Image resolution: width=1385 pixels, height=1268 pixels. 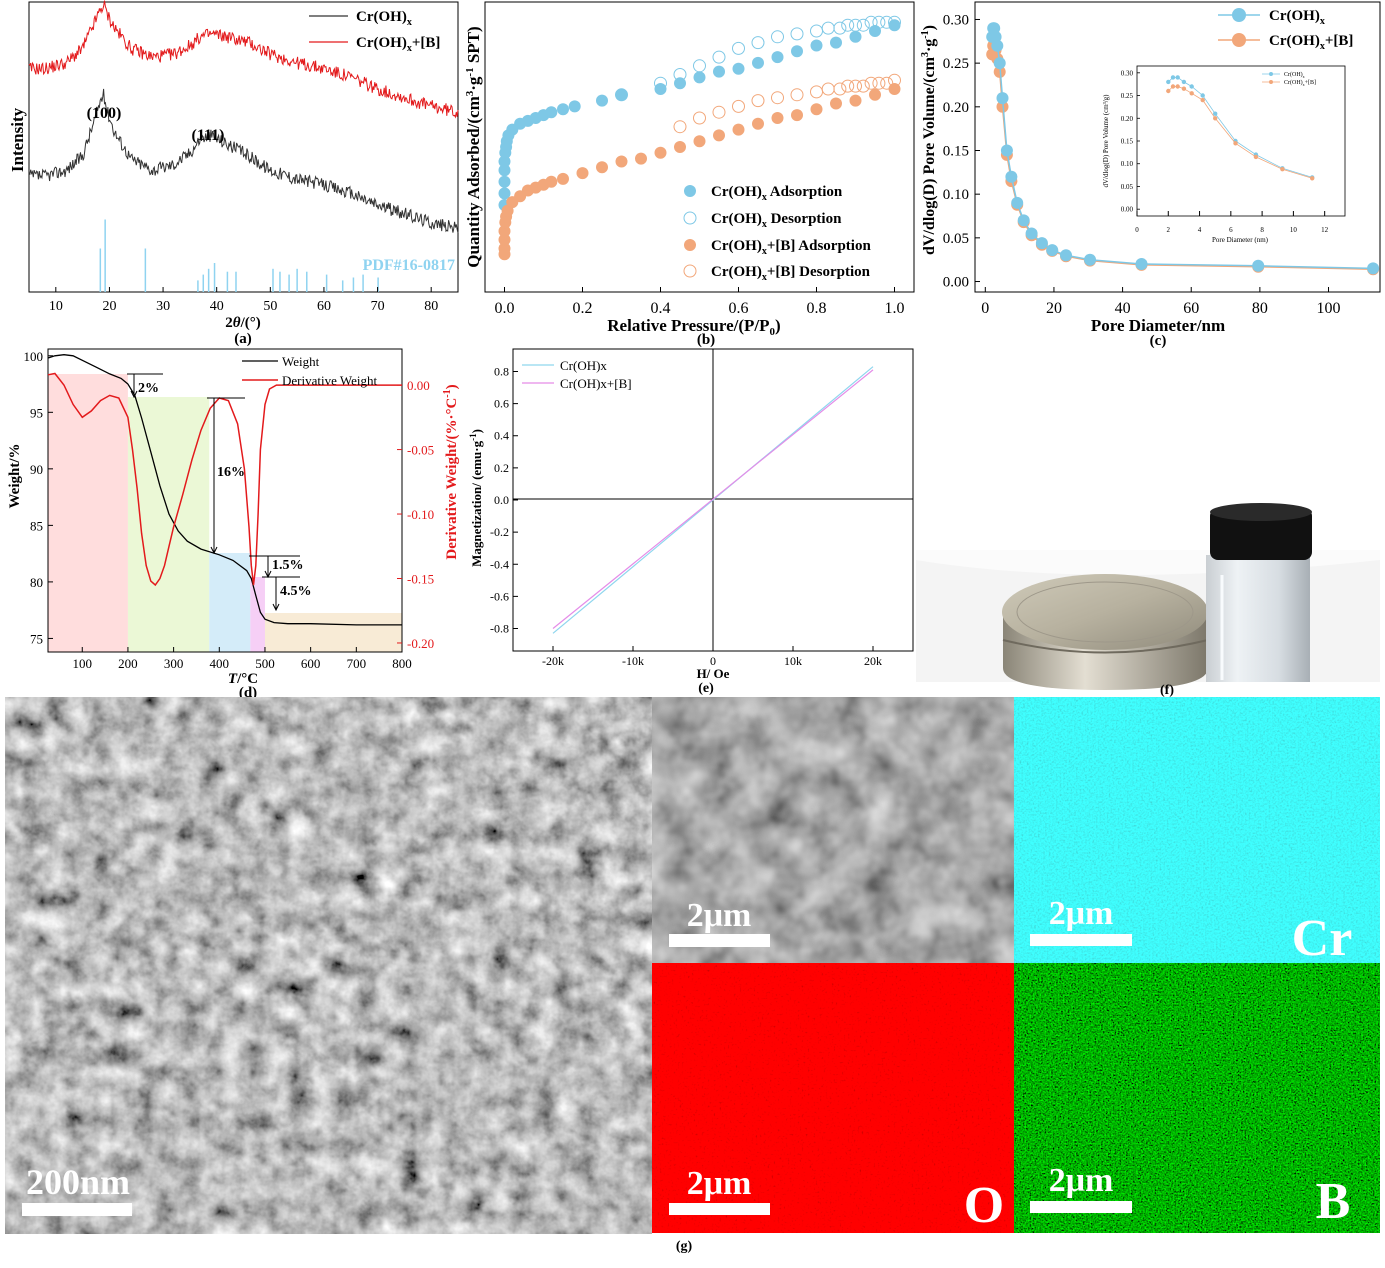 What do you see at coordinates (1300, 83) in the screenshot?
I see `panel-c-inset-legend-1: Cr(OH)x+[B]` at bounding box center [1300, 83].